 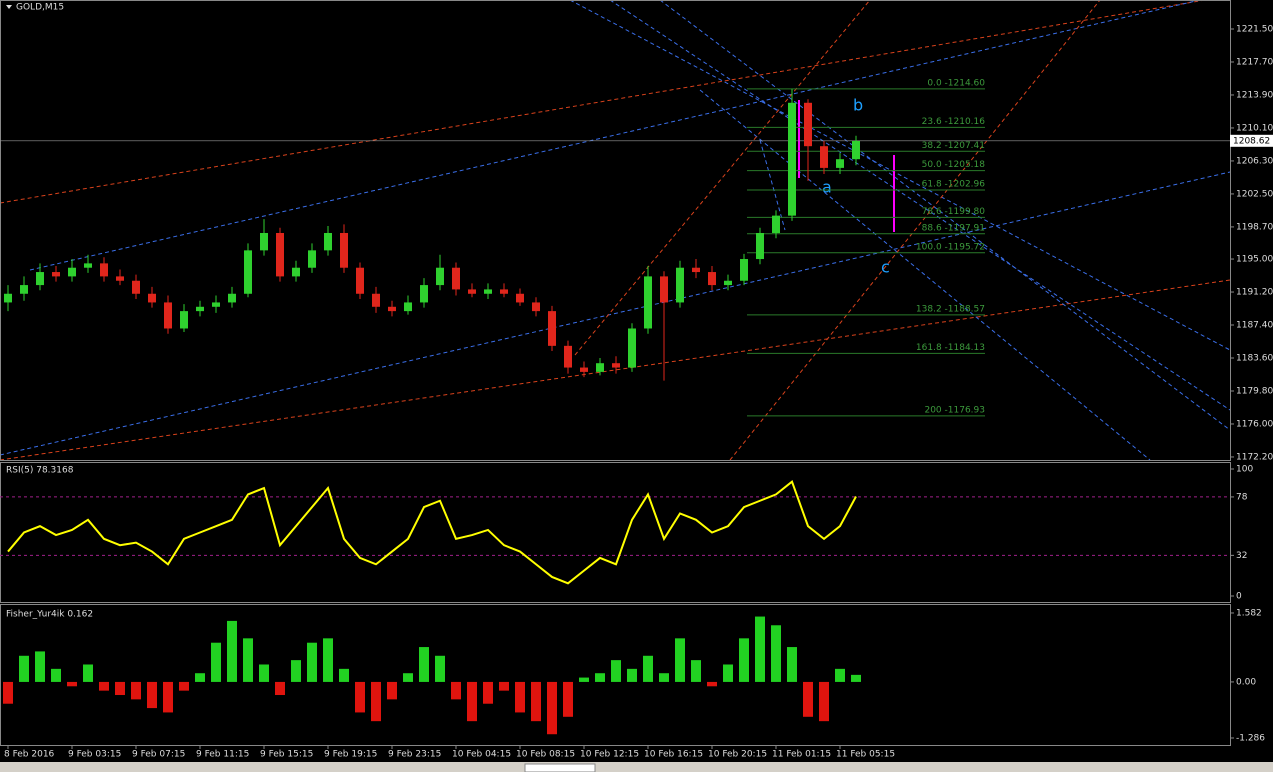 What do you see at coordinates (545, 755) in the screenshot?
I see `x-tick-label: 10 Feb 08:15` at bounding box center [545, 755].